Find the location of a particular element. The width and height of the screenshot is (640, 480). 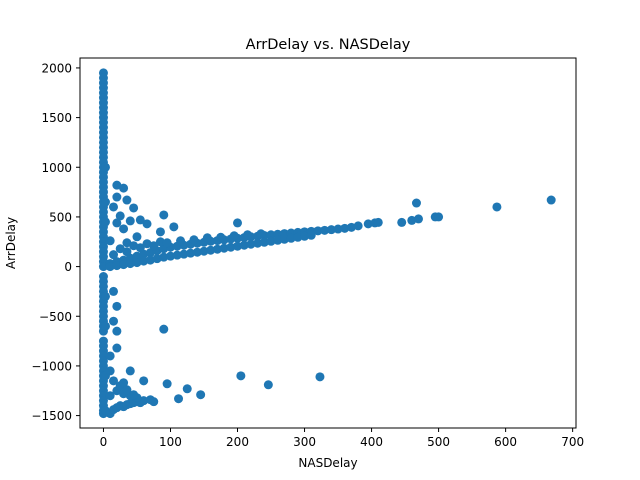

y-axis-label: ArrDelay is located at coordinates (11, 243).